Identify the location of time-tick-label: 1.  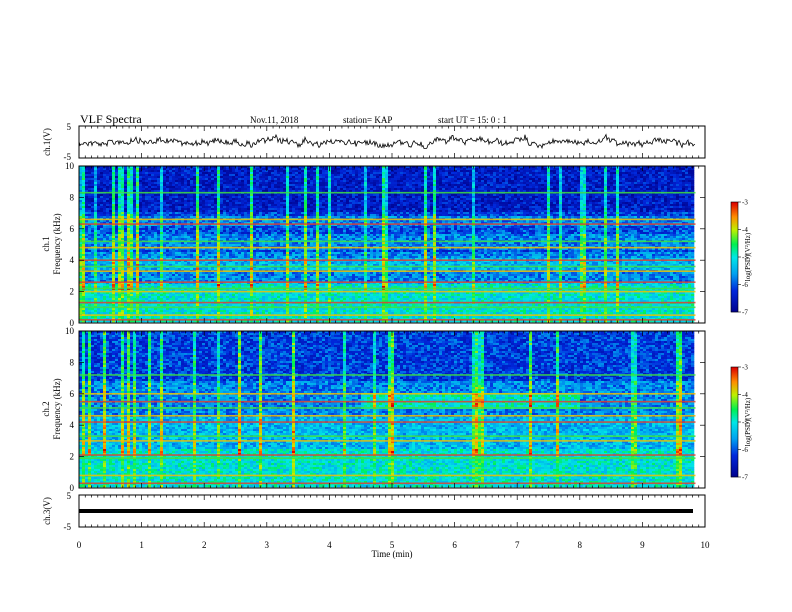
(141, 545).